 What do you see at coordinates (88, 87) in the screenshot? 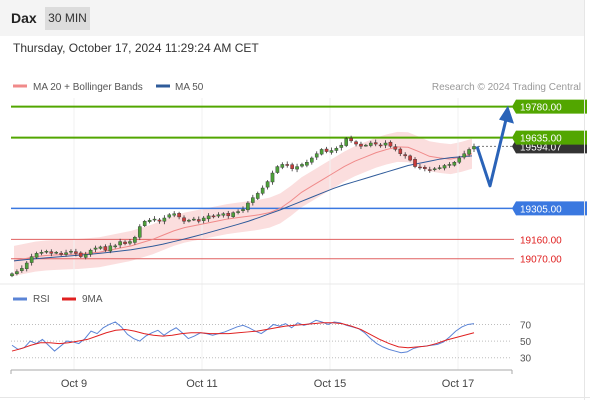
I see `ma20-legend-label: MA 20 + Bollinger Bands` at bounding box center [88, 87].